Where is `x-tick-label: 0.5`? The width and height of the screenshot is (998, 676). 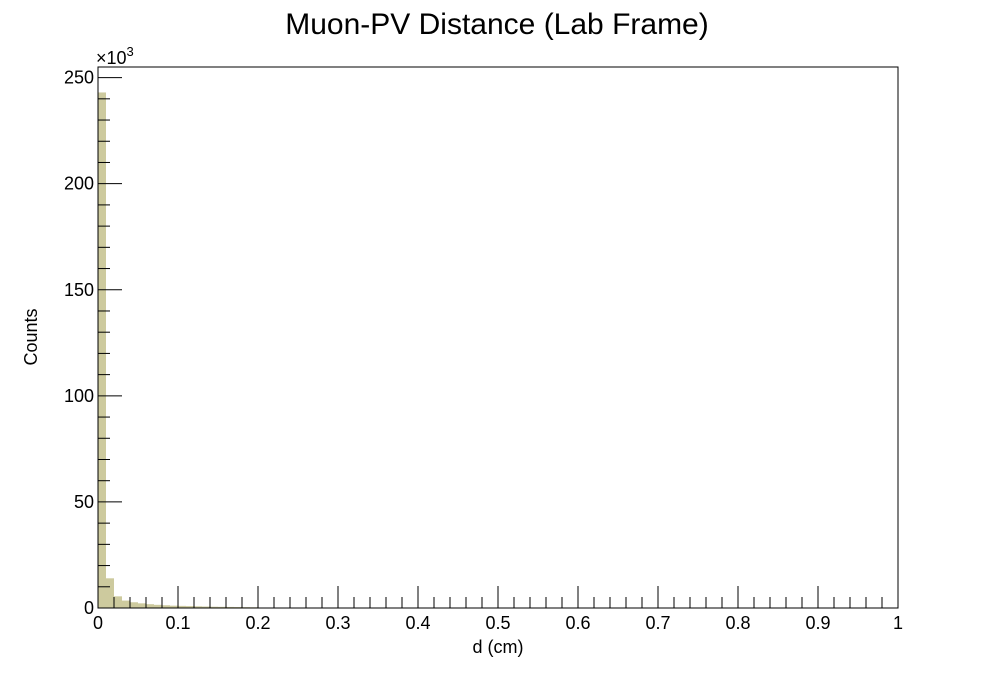
x-tick-label: 0.5 is located at coordinates (497, 623).